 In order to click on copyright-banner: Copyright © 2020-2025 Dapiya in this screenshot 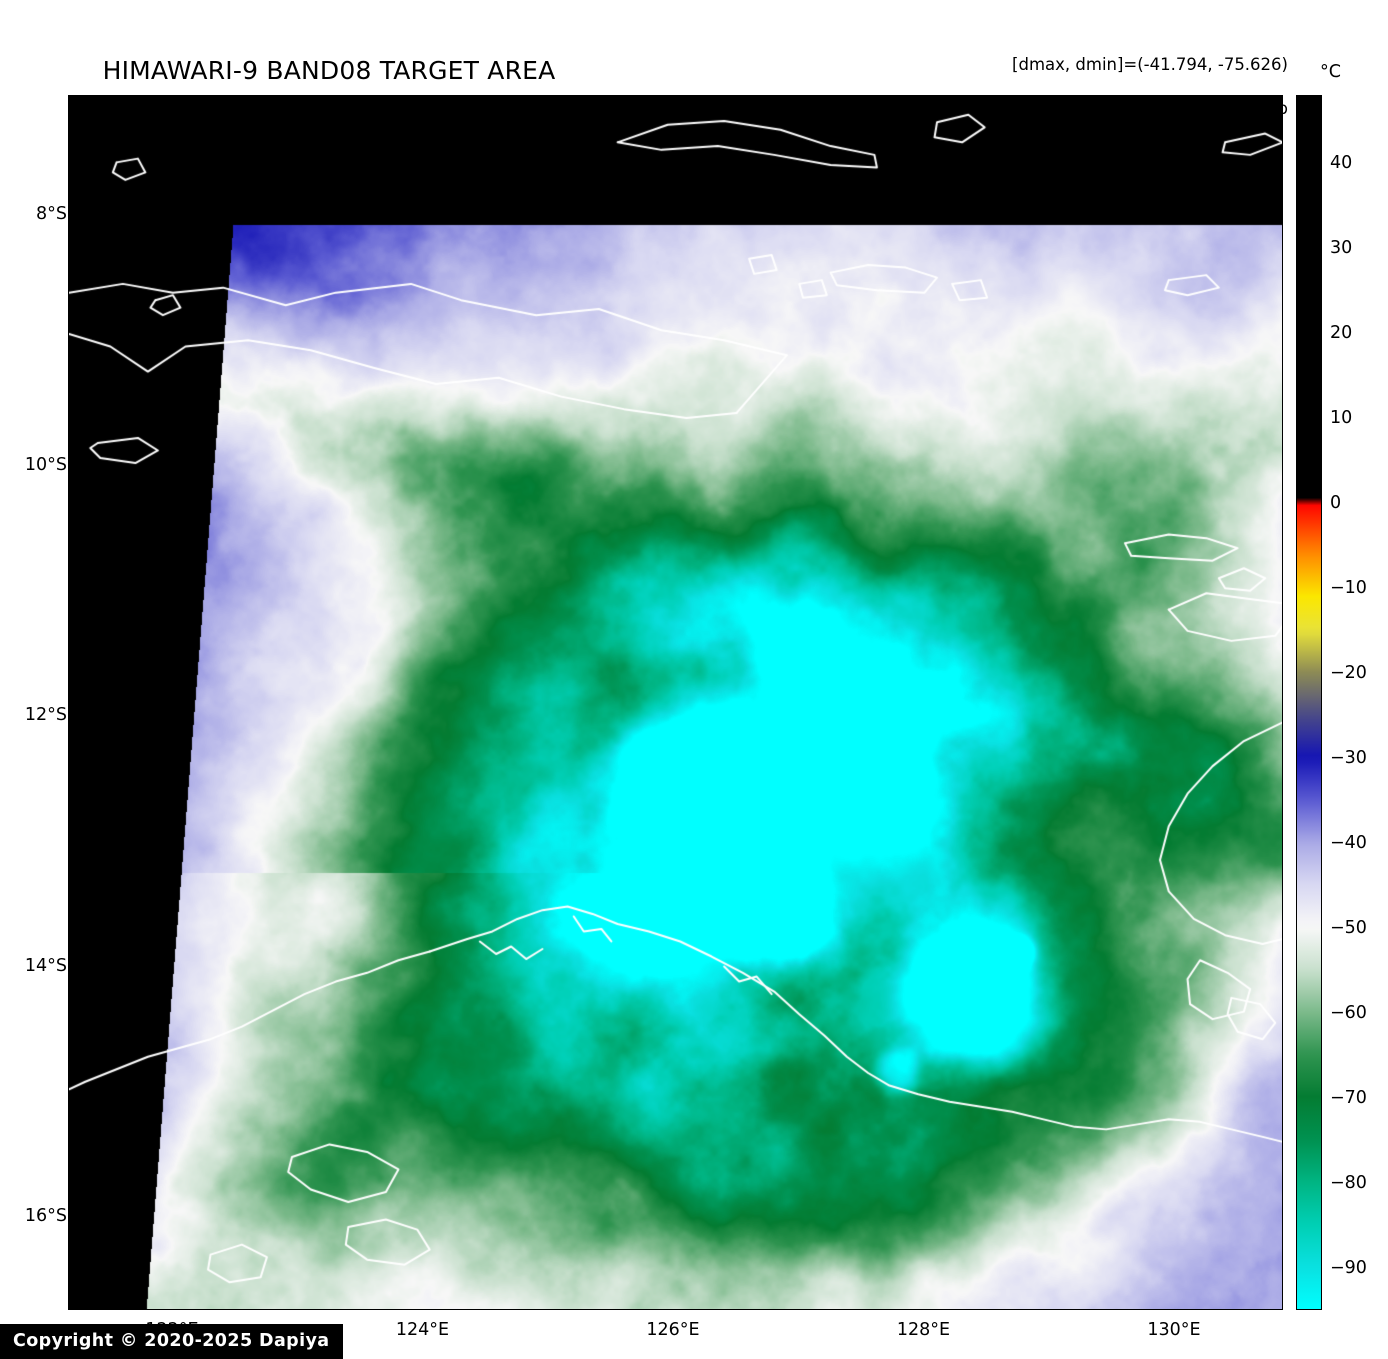, I will do `click(171, 1341)`.